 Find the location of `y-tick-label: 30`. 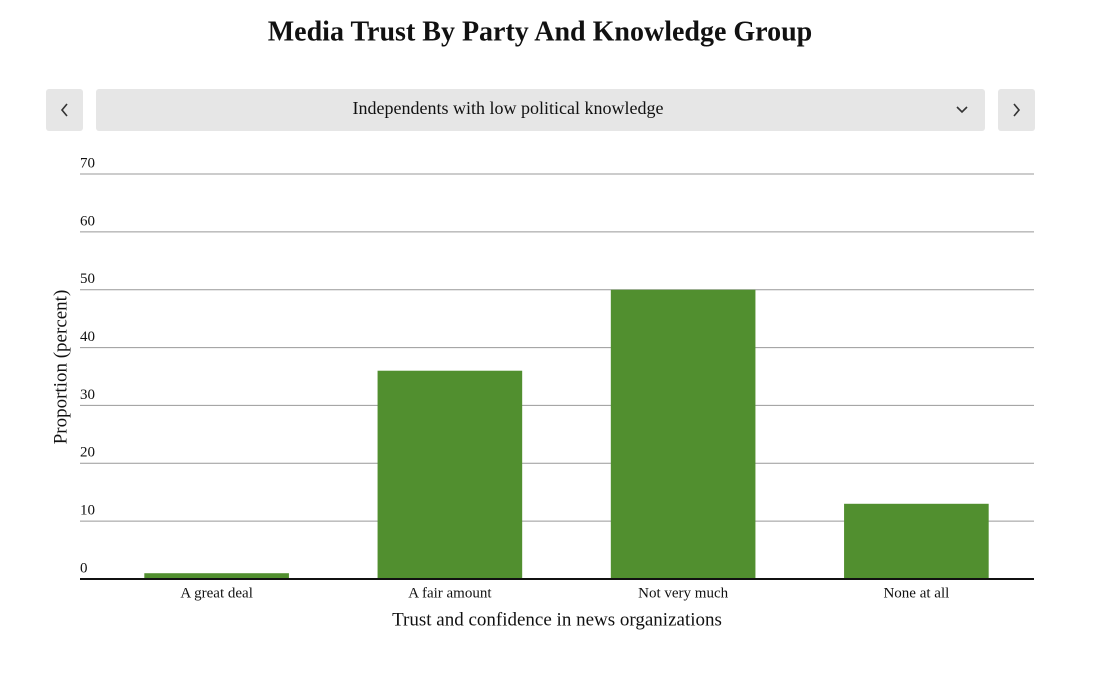

y-tick-label: 30 is located at coordinates (87, 395).